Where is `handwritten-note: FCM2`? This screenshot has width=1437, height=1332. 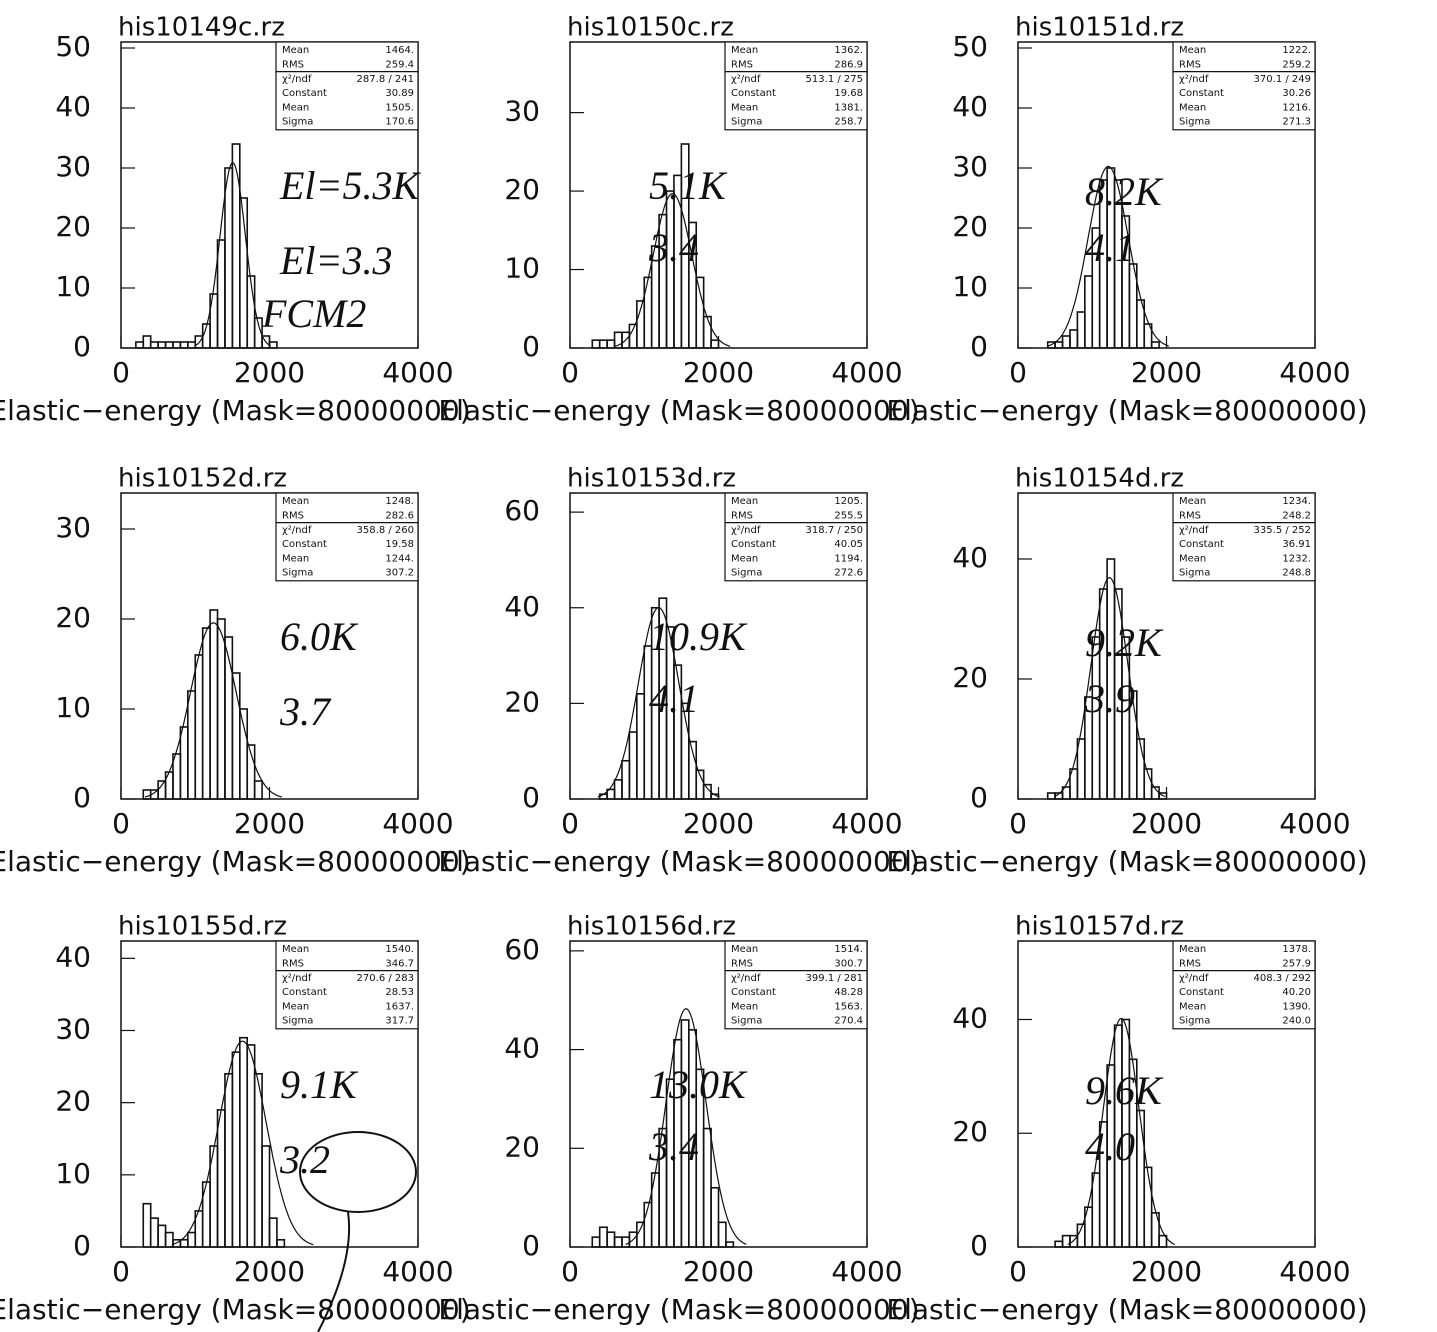
handwritten-note: FCM2 is located at coordinates (313, 313).